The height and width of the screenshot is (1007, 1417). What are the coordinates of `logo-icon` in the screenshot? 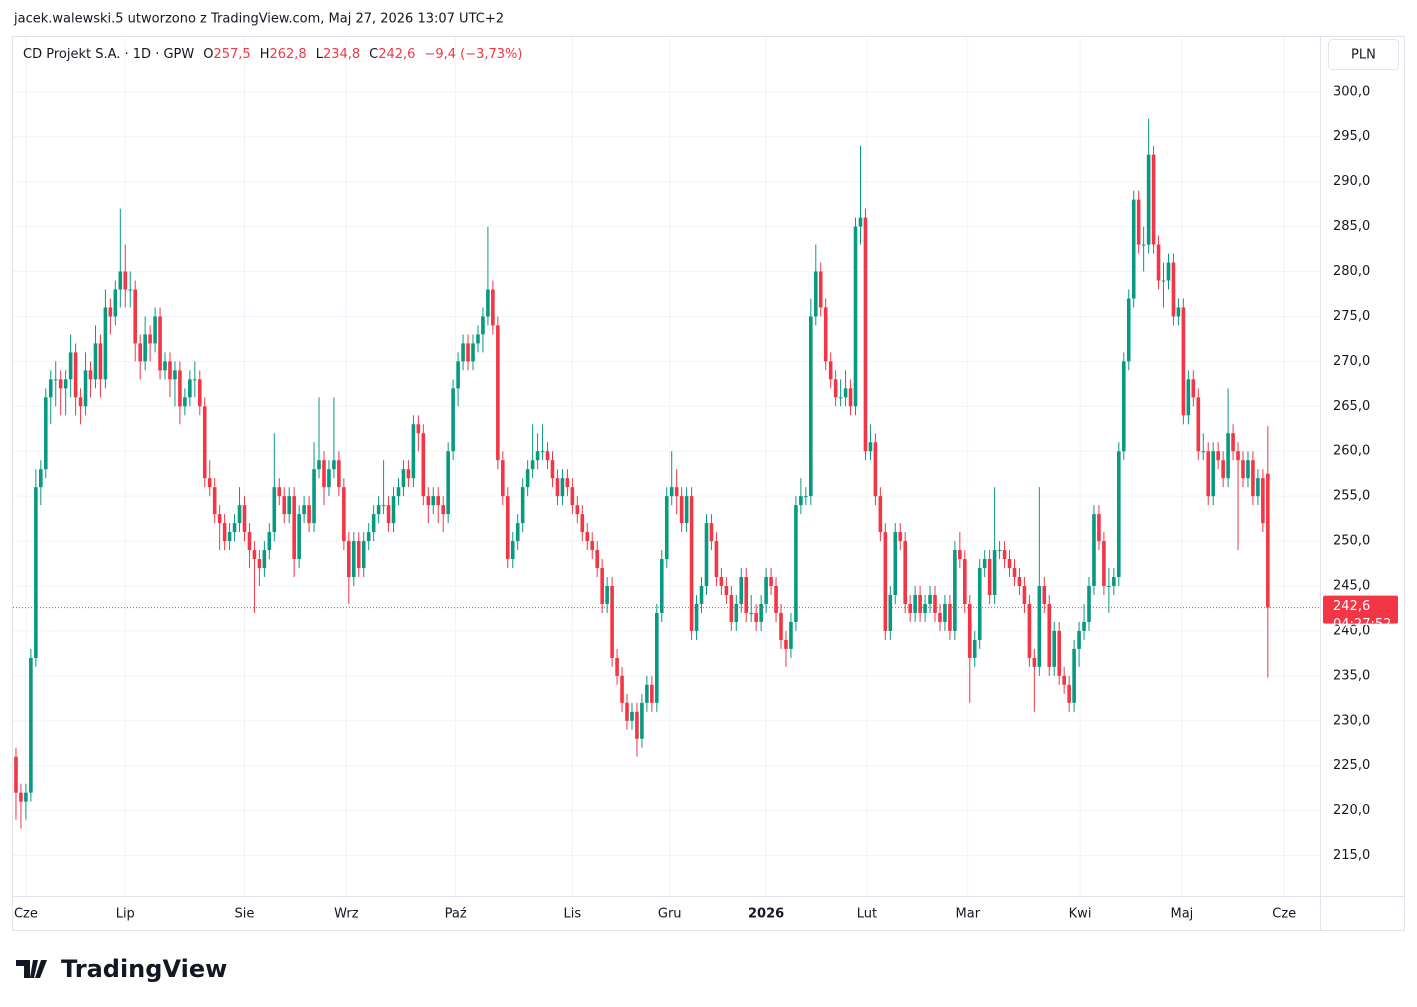 It's located at (31, 969).